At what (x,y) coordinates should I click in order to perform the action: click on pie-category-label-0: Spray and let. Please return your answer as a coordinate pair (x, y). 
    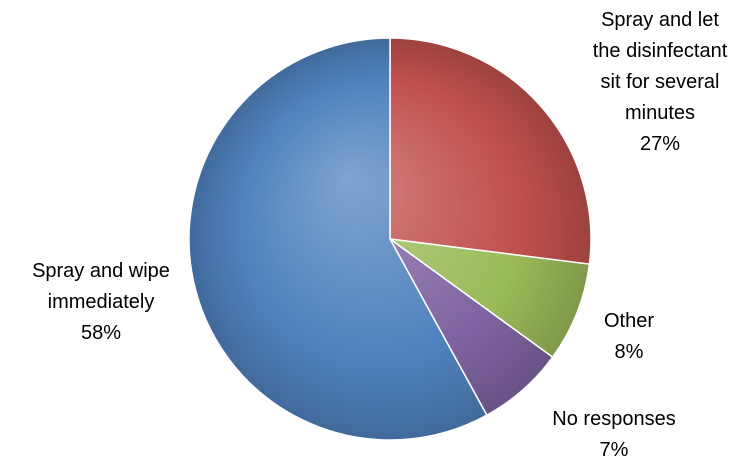
    Looking at the image, I should click on (660, 20).